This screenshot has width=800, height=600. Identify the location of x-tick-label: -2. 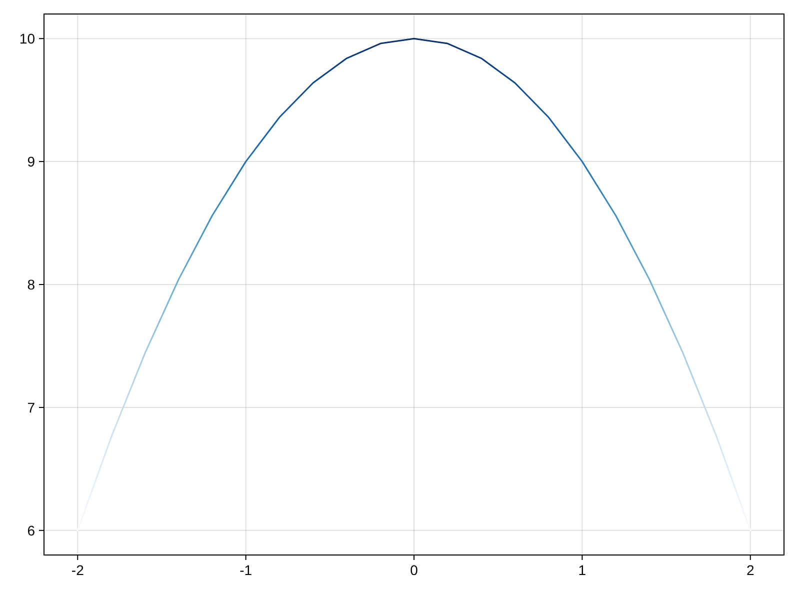
(77, 570).